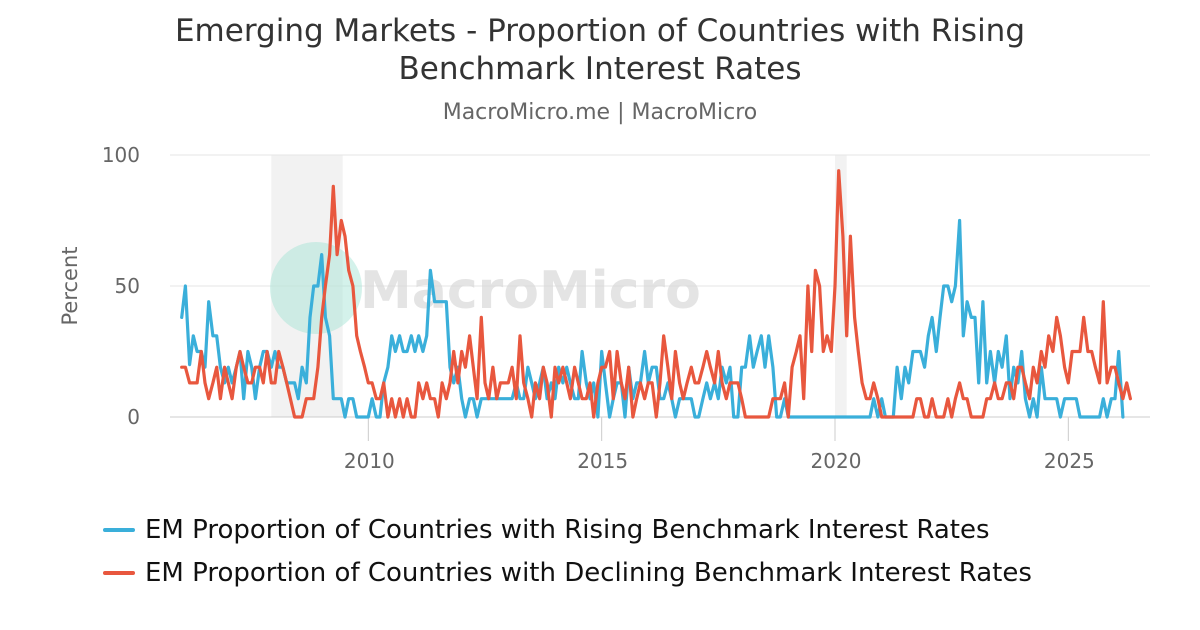  I want to click on y-axis-label: Percent, so click(70, 285).